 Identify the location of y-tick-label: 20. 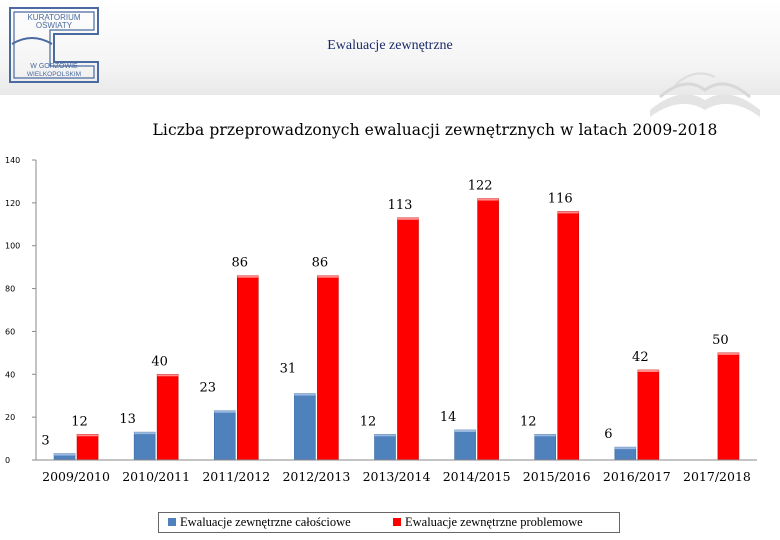
(10, 417).